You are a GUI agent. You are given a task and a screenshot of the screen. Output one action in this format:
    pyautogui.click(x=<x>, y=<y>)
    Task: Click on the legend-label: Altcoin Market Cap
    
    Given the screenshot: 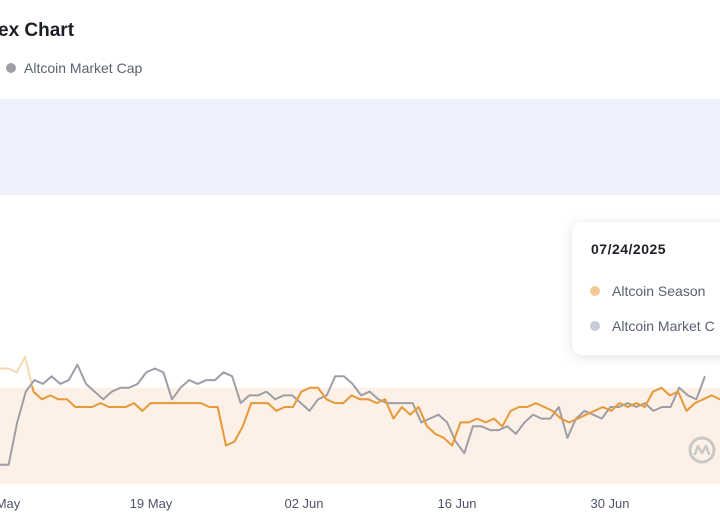 What is the action you would take?
    pyautogui.click(x=83, y=68)
    